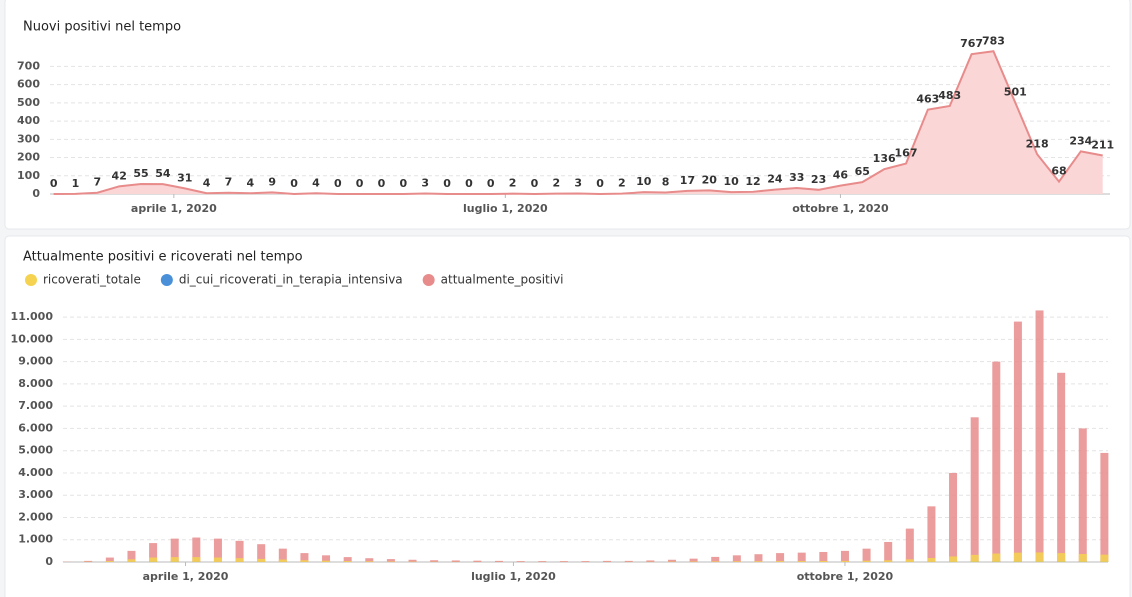 The width and height of the screenshot is (1132, 597). What do you see at coordinates (35, 539) in the screenshot?
I see `y-tick-label: 1.000` at bounding box center [35, 539].